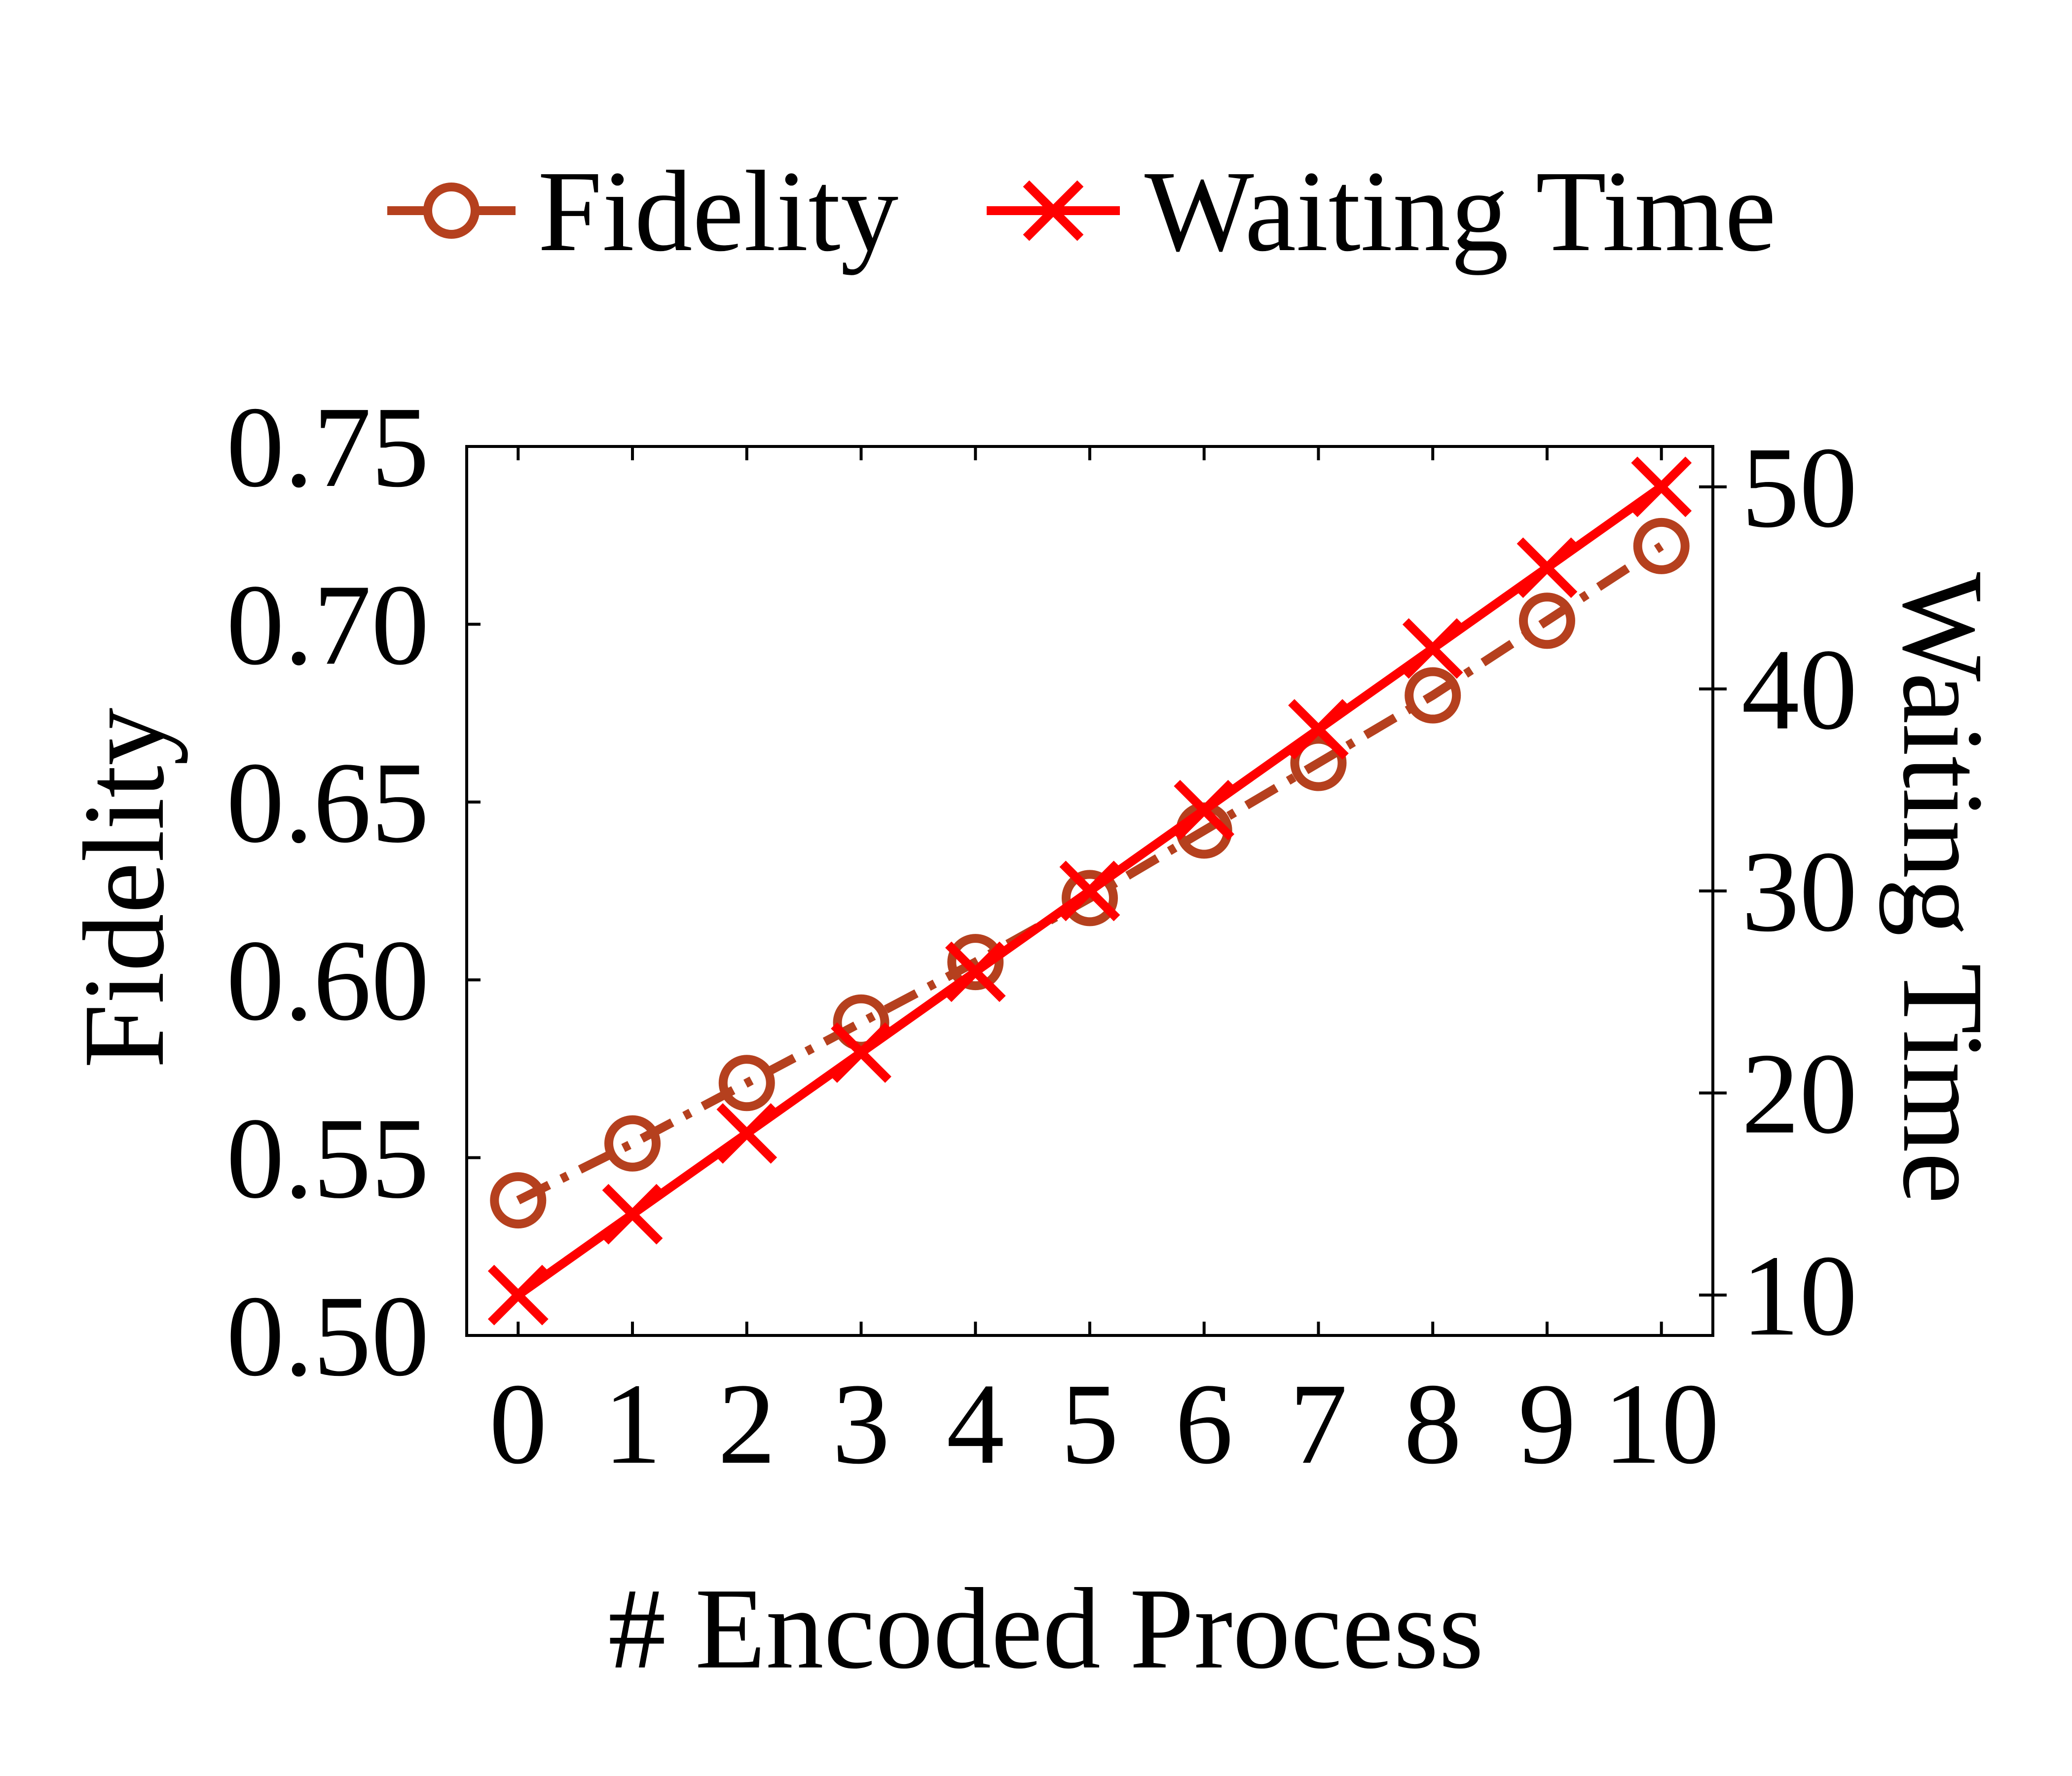 The width and height of the screenshot is (2072, 1776). Describe the element at coordinates (1046, 1629) in the screenshot. I see `x-axis-title: # Encoded Process` at that location.